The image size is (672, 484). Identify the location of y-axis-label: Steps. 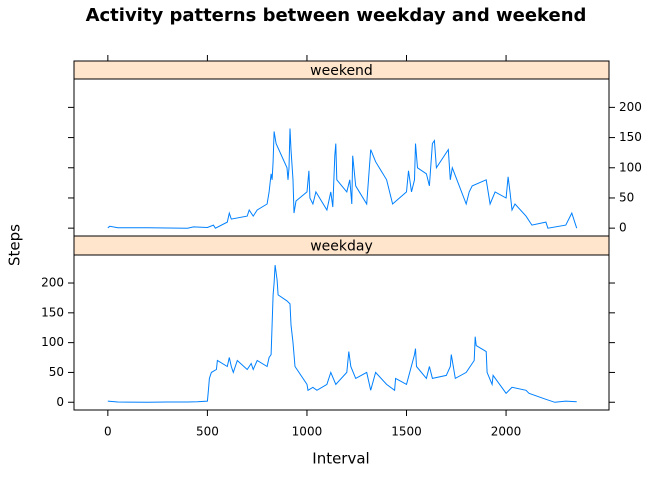
(15, 245).